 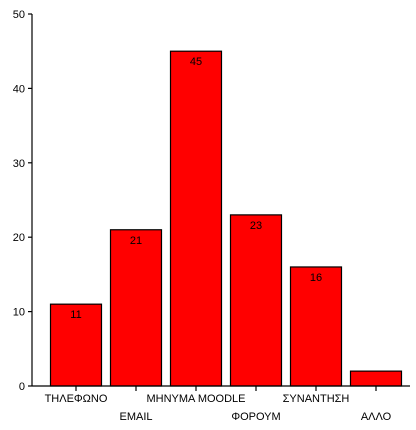 What do you see at coordinates (316, 399) in the screenshot?
I see `x-category-label: ΣΥΝΑΝΤΗΣΗ` at bounding box center [316, 399].